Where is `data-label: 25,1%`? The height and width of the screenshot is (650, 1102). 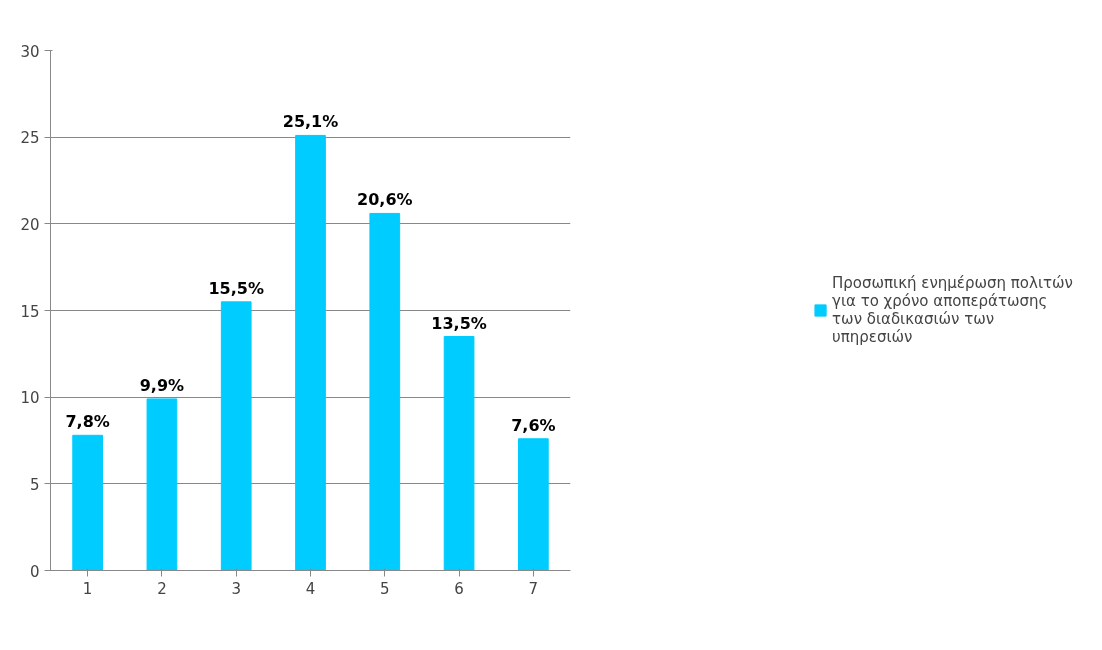
data-label: 25,1% is located at coordinates (310, 122).